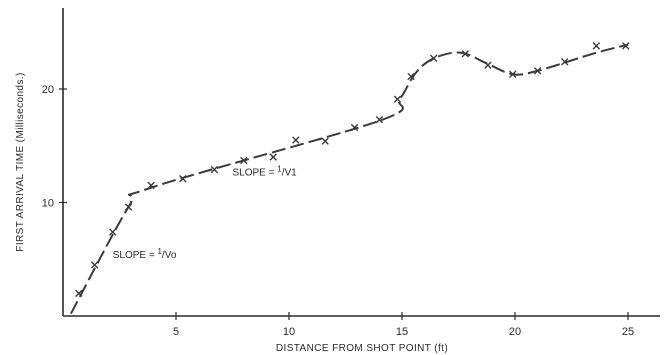  What do you see at coordinates (48, 90) in the screenshot?
I see `y-tick-label-20: 20` at bounding box center [48, 90].